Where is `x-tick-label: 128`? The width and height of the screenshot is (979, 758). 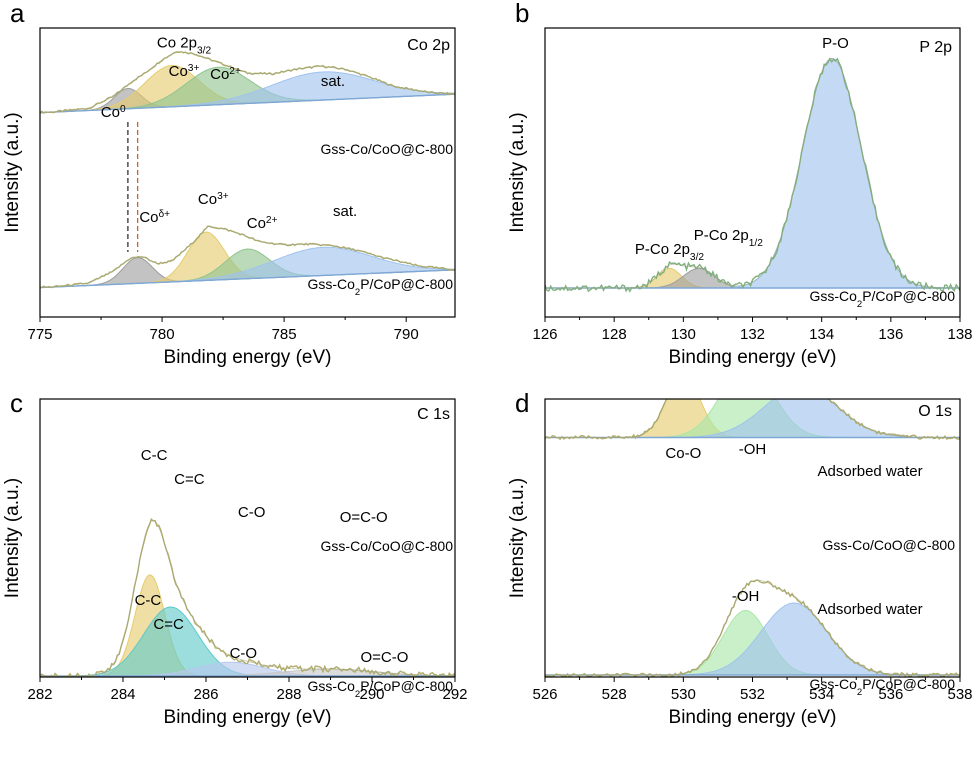 x-tick-label: 128 is located at coordinates (614, 334).